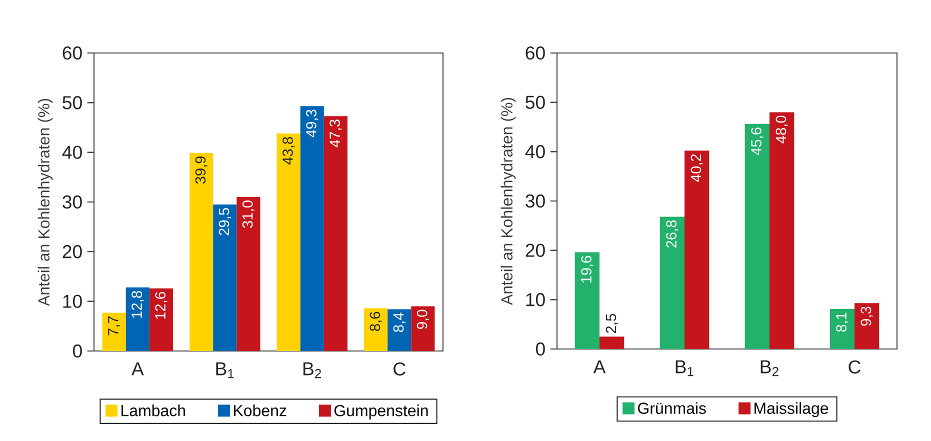  I want to click on data-label: 12,6, so click(161, 305).